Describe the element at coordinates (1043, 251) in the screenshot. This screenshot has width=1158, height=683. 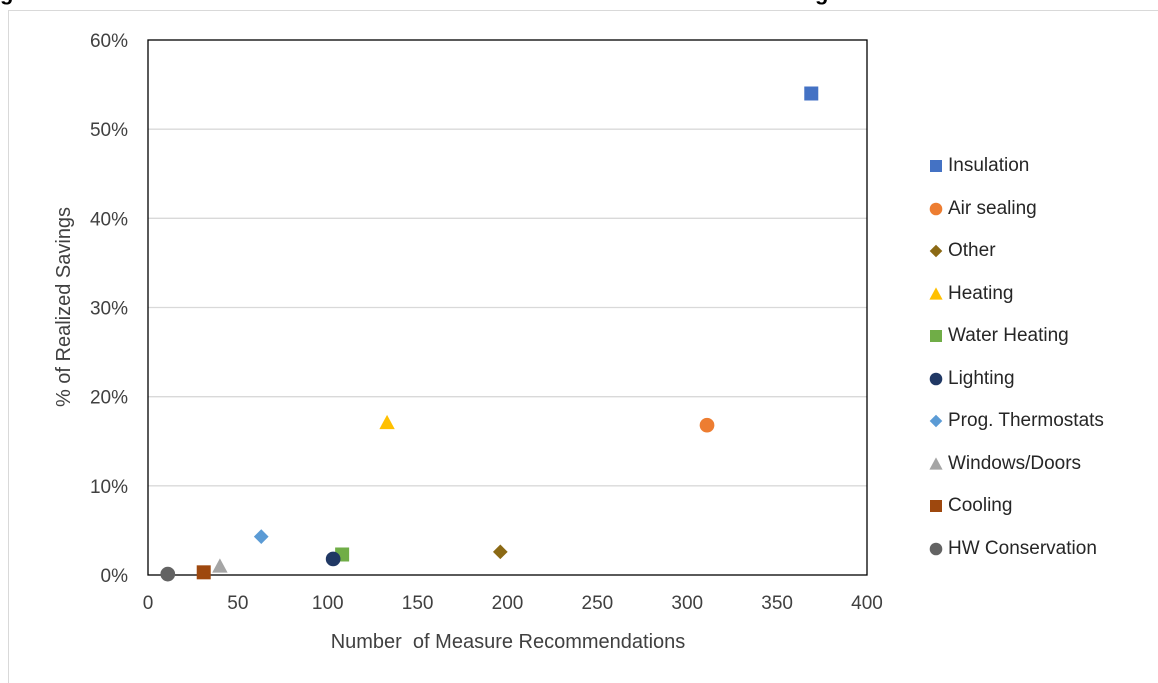
I see `legend-item: Other` at that location.